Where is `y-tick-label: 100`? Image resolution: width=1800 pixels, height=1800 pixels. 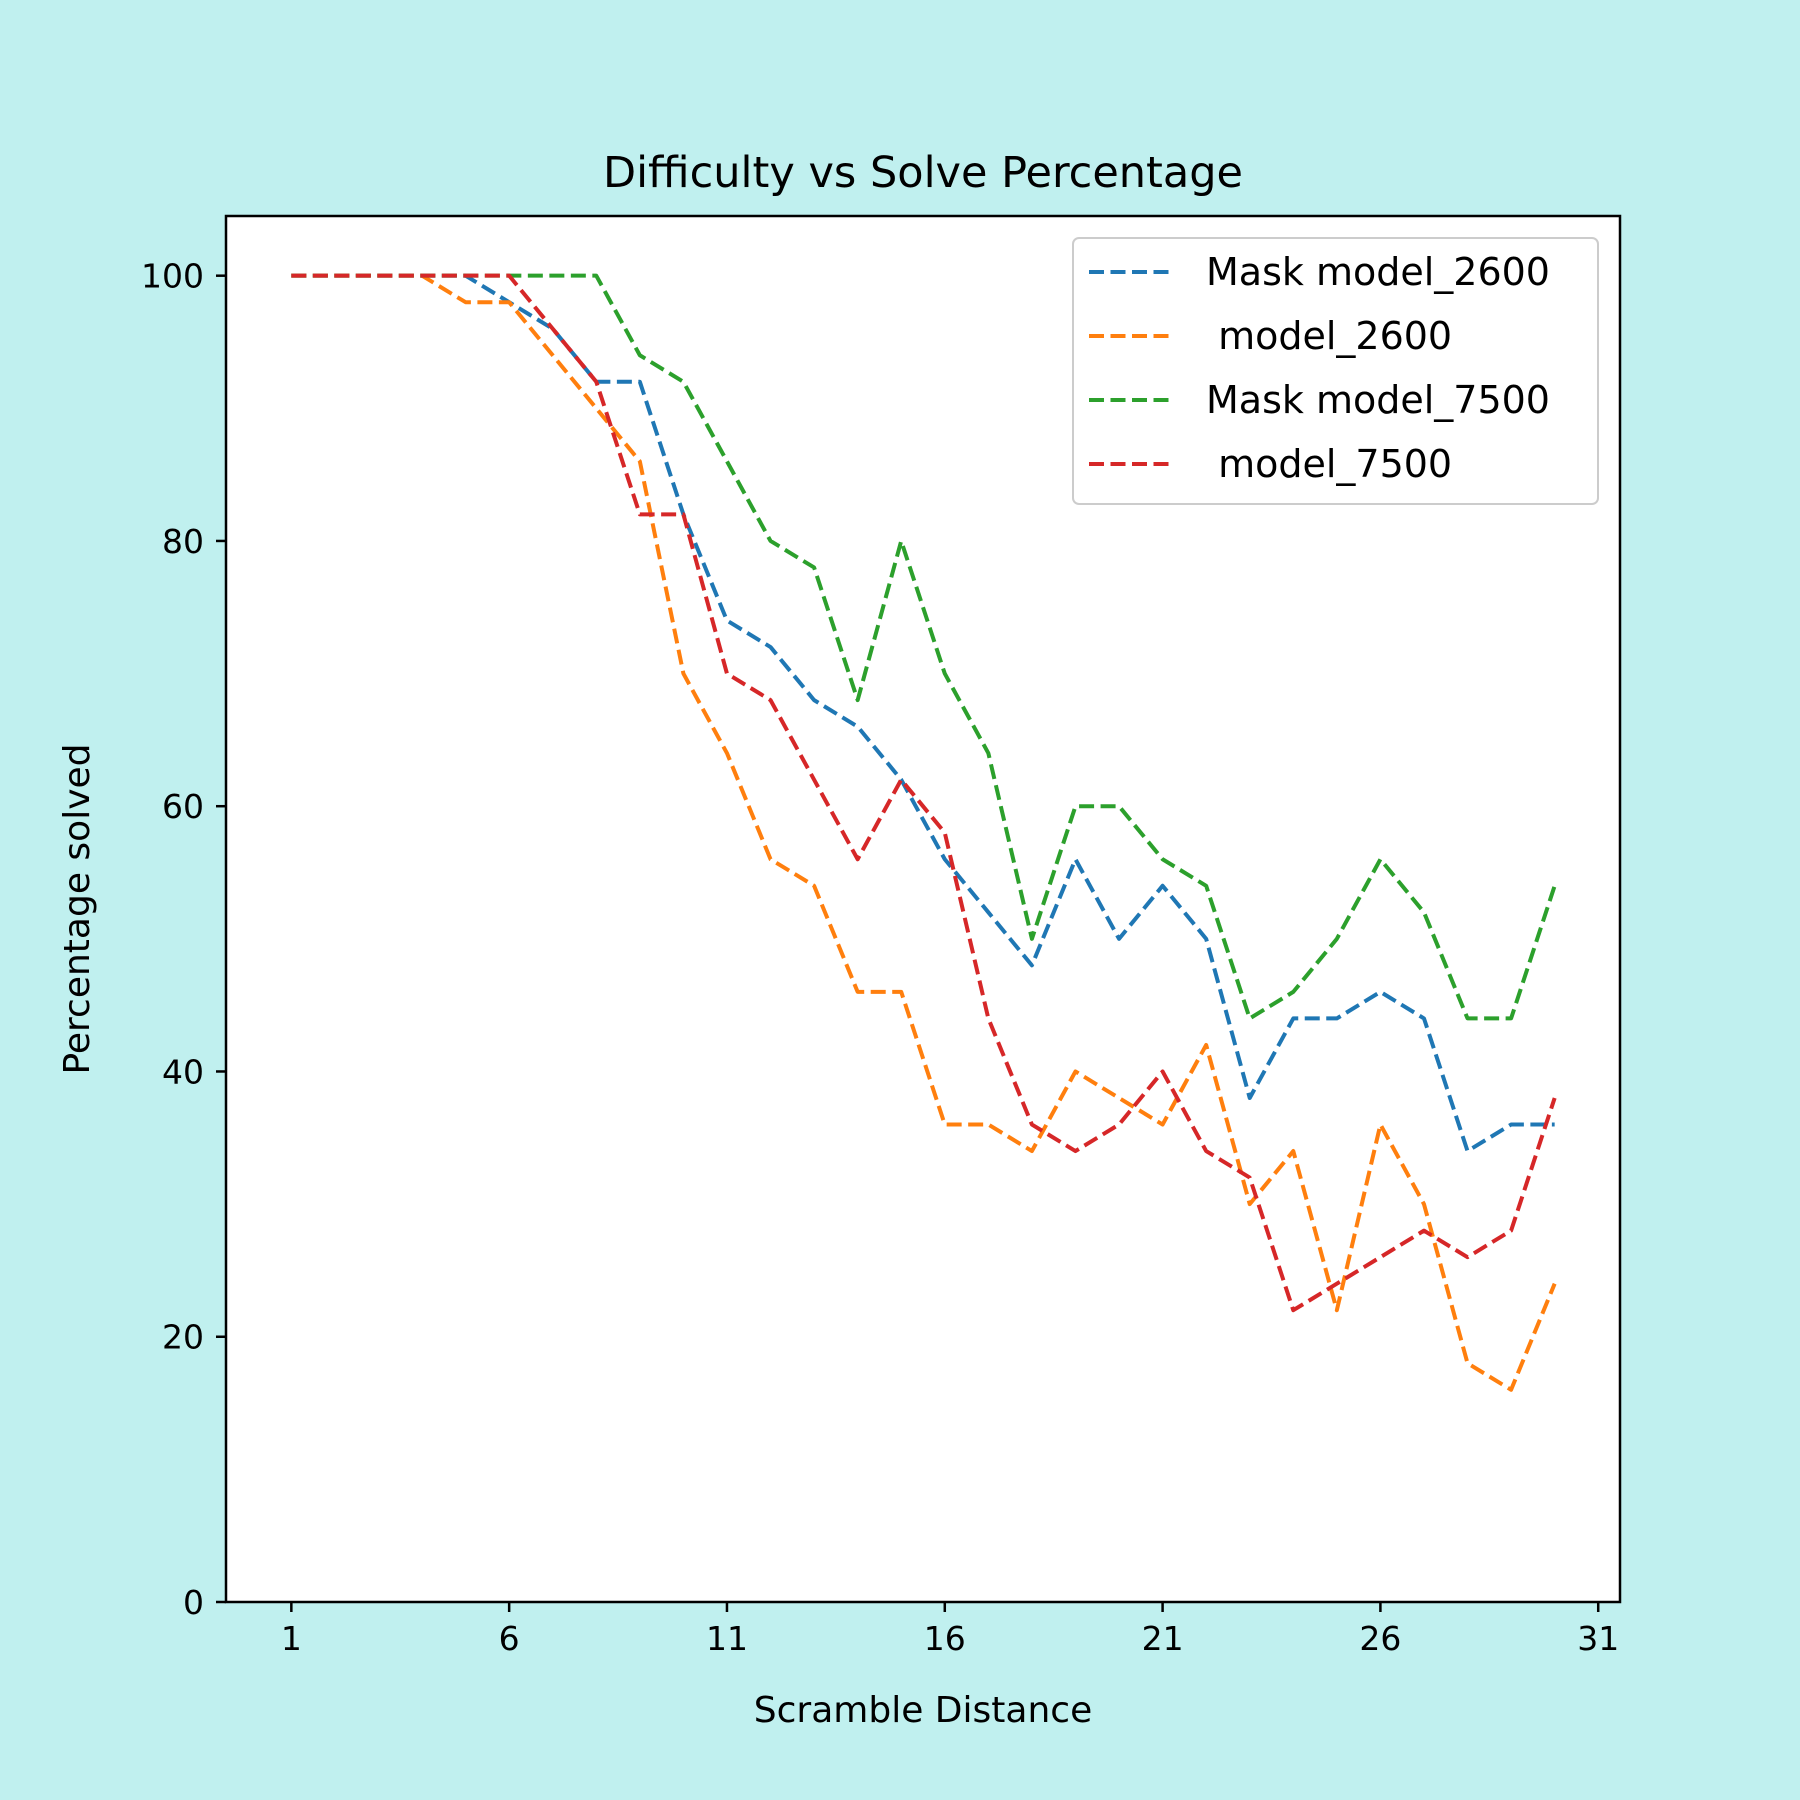
y-tick-label: 100 is located at coordinates (172, 276).